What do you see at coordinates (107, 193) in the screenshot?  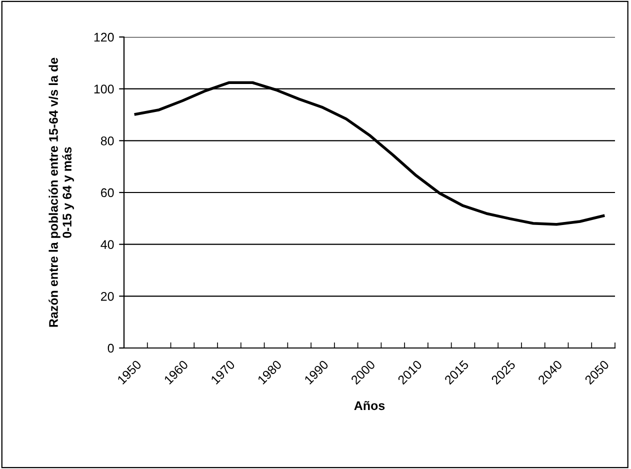 I see `y-tick-label: 60` at bounding box center [107, 193].